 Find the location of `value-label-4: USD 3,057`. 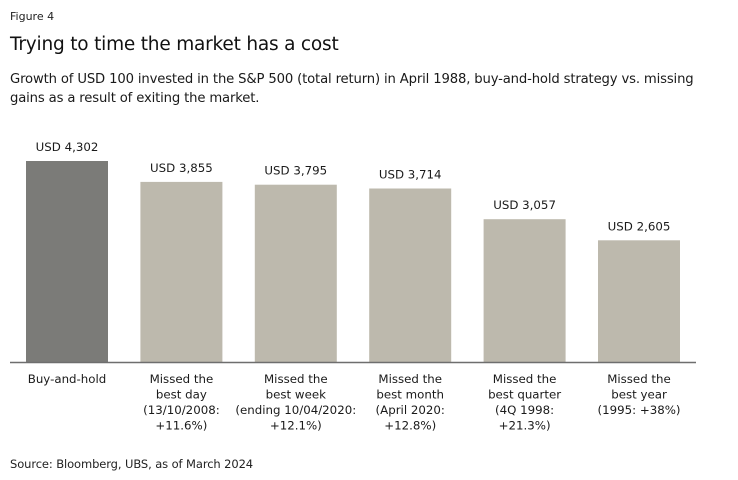

value-label-4: USD 3,057 is located at coordinates (524, 205).